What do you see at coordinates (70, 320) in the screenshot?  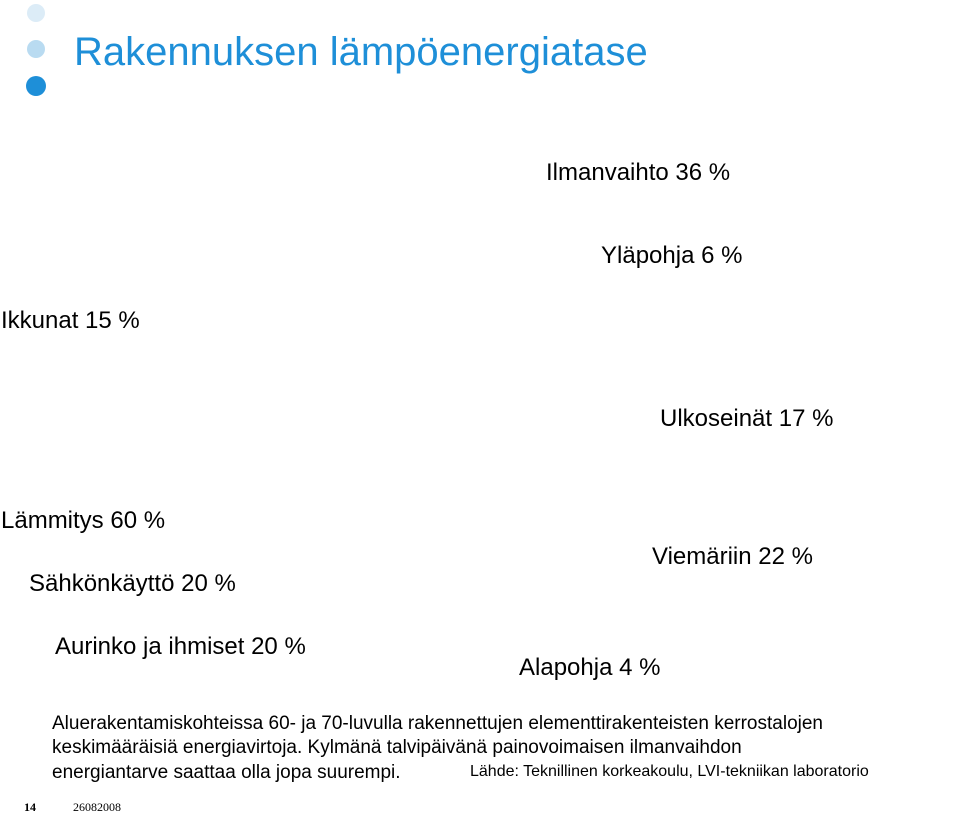 I see `label-ikkunat: Ikkunat 15 %` at bounding box center [70, 320].